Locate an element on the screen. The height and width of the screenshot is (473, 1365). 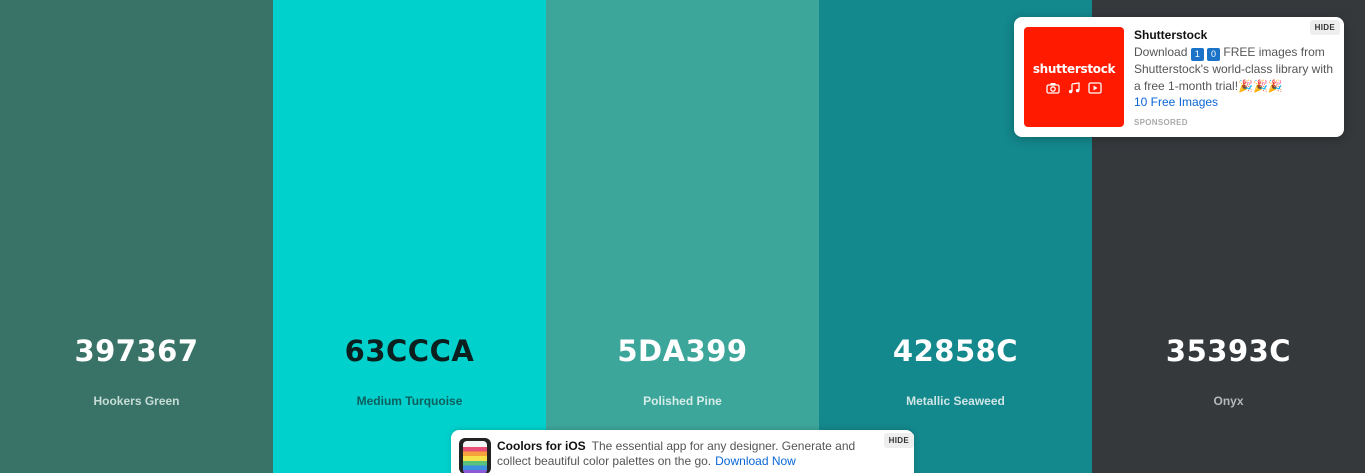
ad-cta-link: 10 Free Images is located at coordinates (1176, 102).